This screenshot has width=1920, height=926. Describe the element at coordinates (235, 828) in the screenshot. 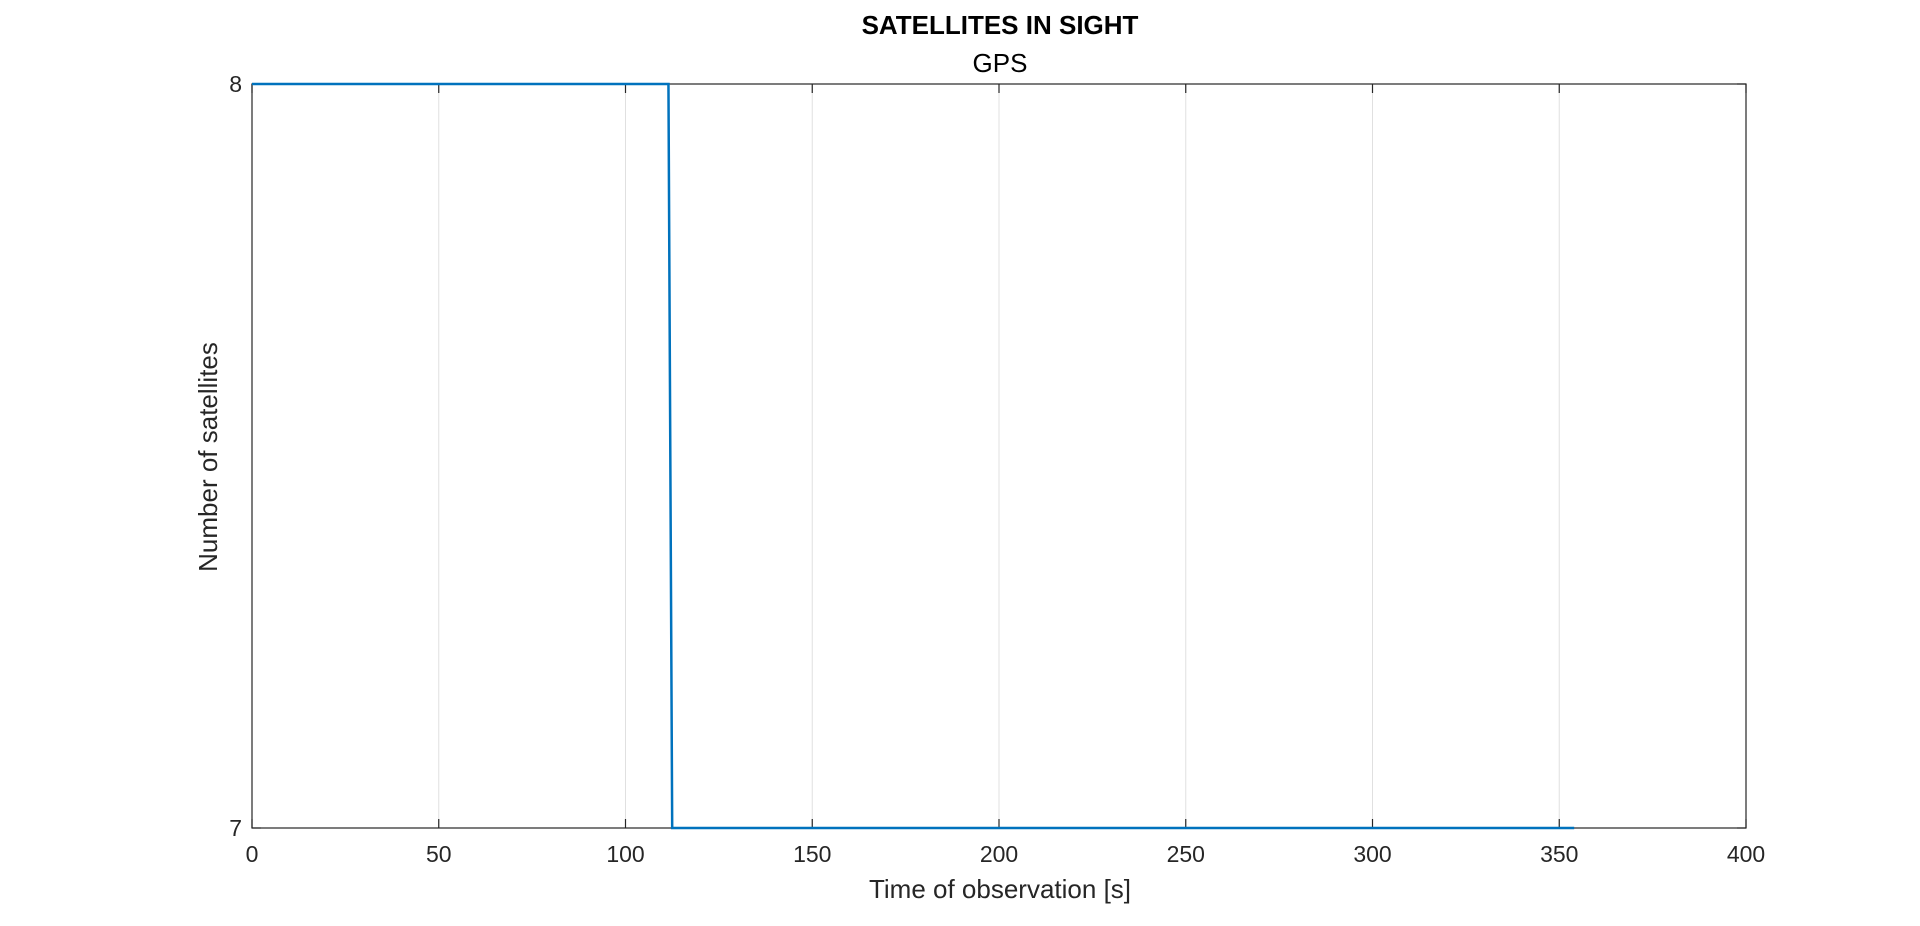

I see `y-tick-label: 7` at that location.